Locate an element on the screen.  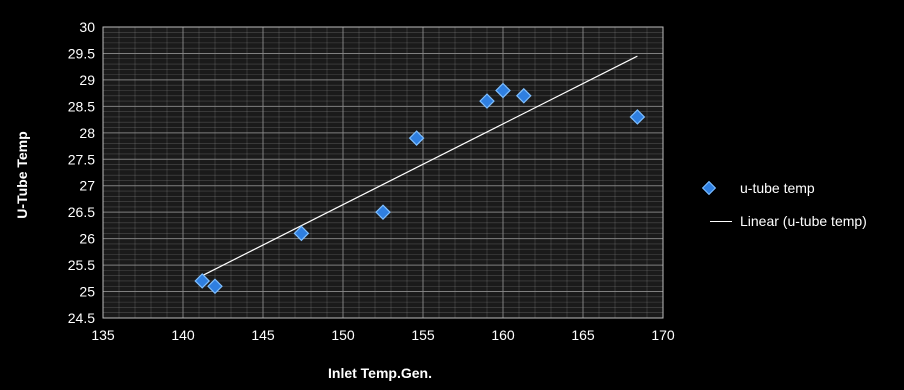
x-tick-label: 150 is located at coordinates (343, 335).